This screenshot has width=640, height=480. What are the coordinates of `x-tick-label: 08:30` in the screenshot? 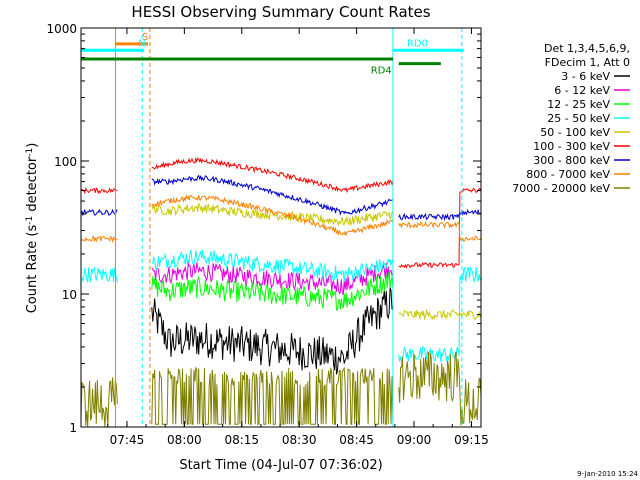 It's located at (299, 440).